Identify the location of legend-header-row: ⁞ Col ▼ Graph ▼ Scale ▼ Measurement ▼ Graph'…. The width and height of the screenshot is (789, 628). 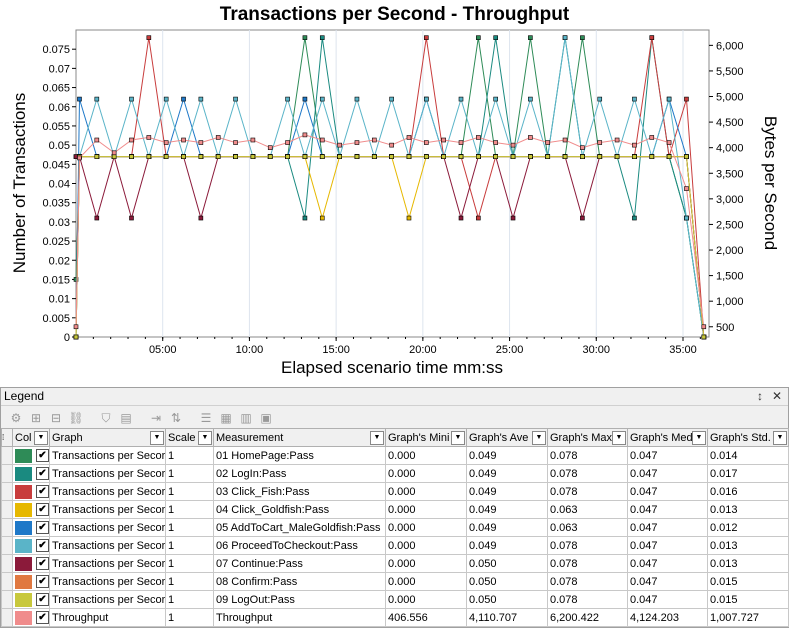
(395, 437).